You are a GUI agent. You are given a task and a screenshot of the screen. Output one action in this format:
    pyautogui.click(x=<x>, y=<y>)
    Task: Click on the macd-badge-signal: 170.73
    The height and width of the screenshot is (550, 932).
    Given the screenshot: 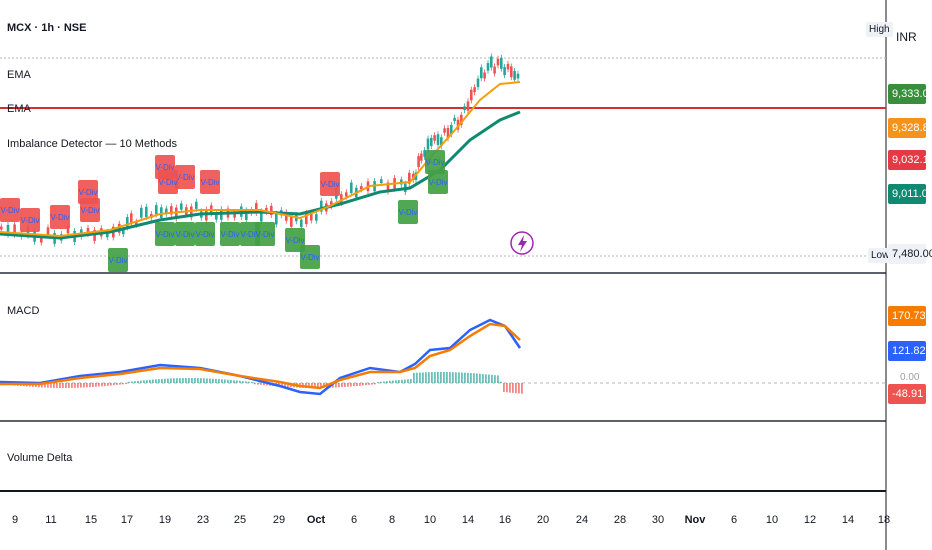 What is the action you would take?
    pyautogui.click(x=907, y=316)
    